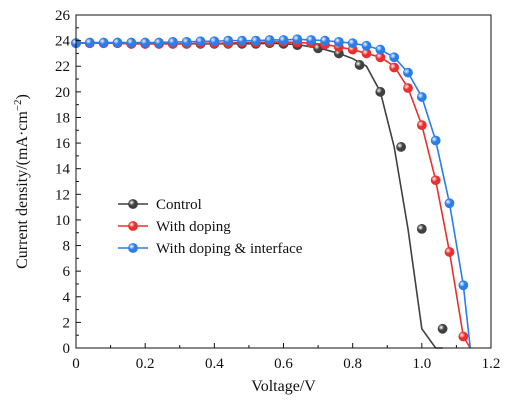 This screenshot has height=403, width=511. I want to click on y-axis-title: Current density/(mA·cm−2), so click(21, 181).